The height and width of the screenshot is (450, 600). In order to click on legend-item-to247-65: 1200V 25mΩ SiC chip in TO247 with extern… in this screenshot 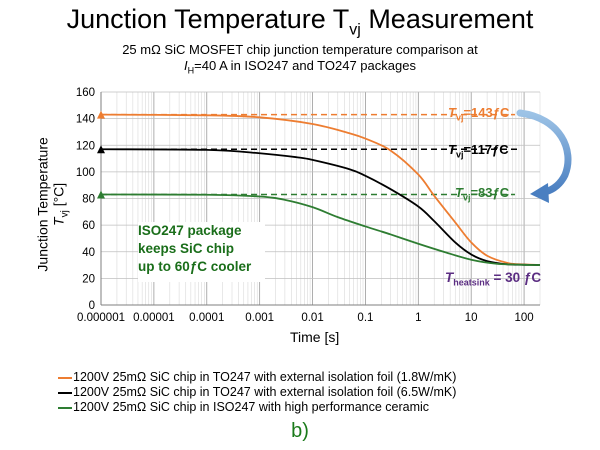, I will do `click(257, 392)`.